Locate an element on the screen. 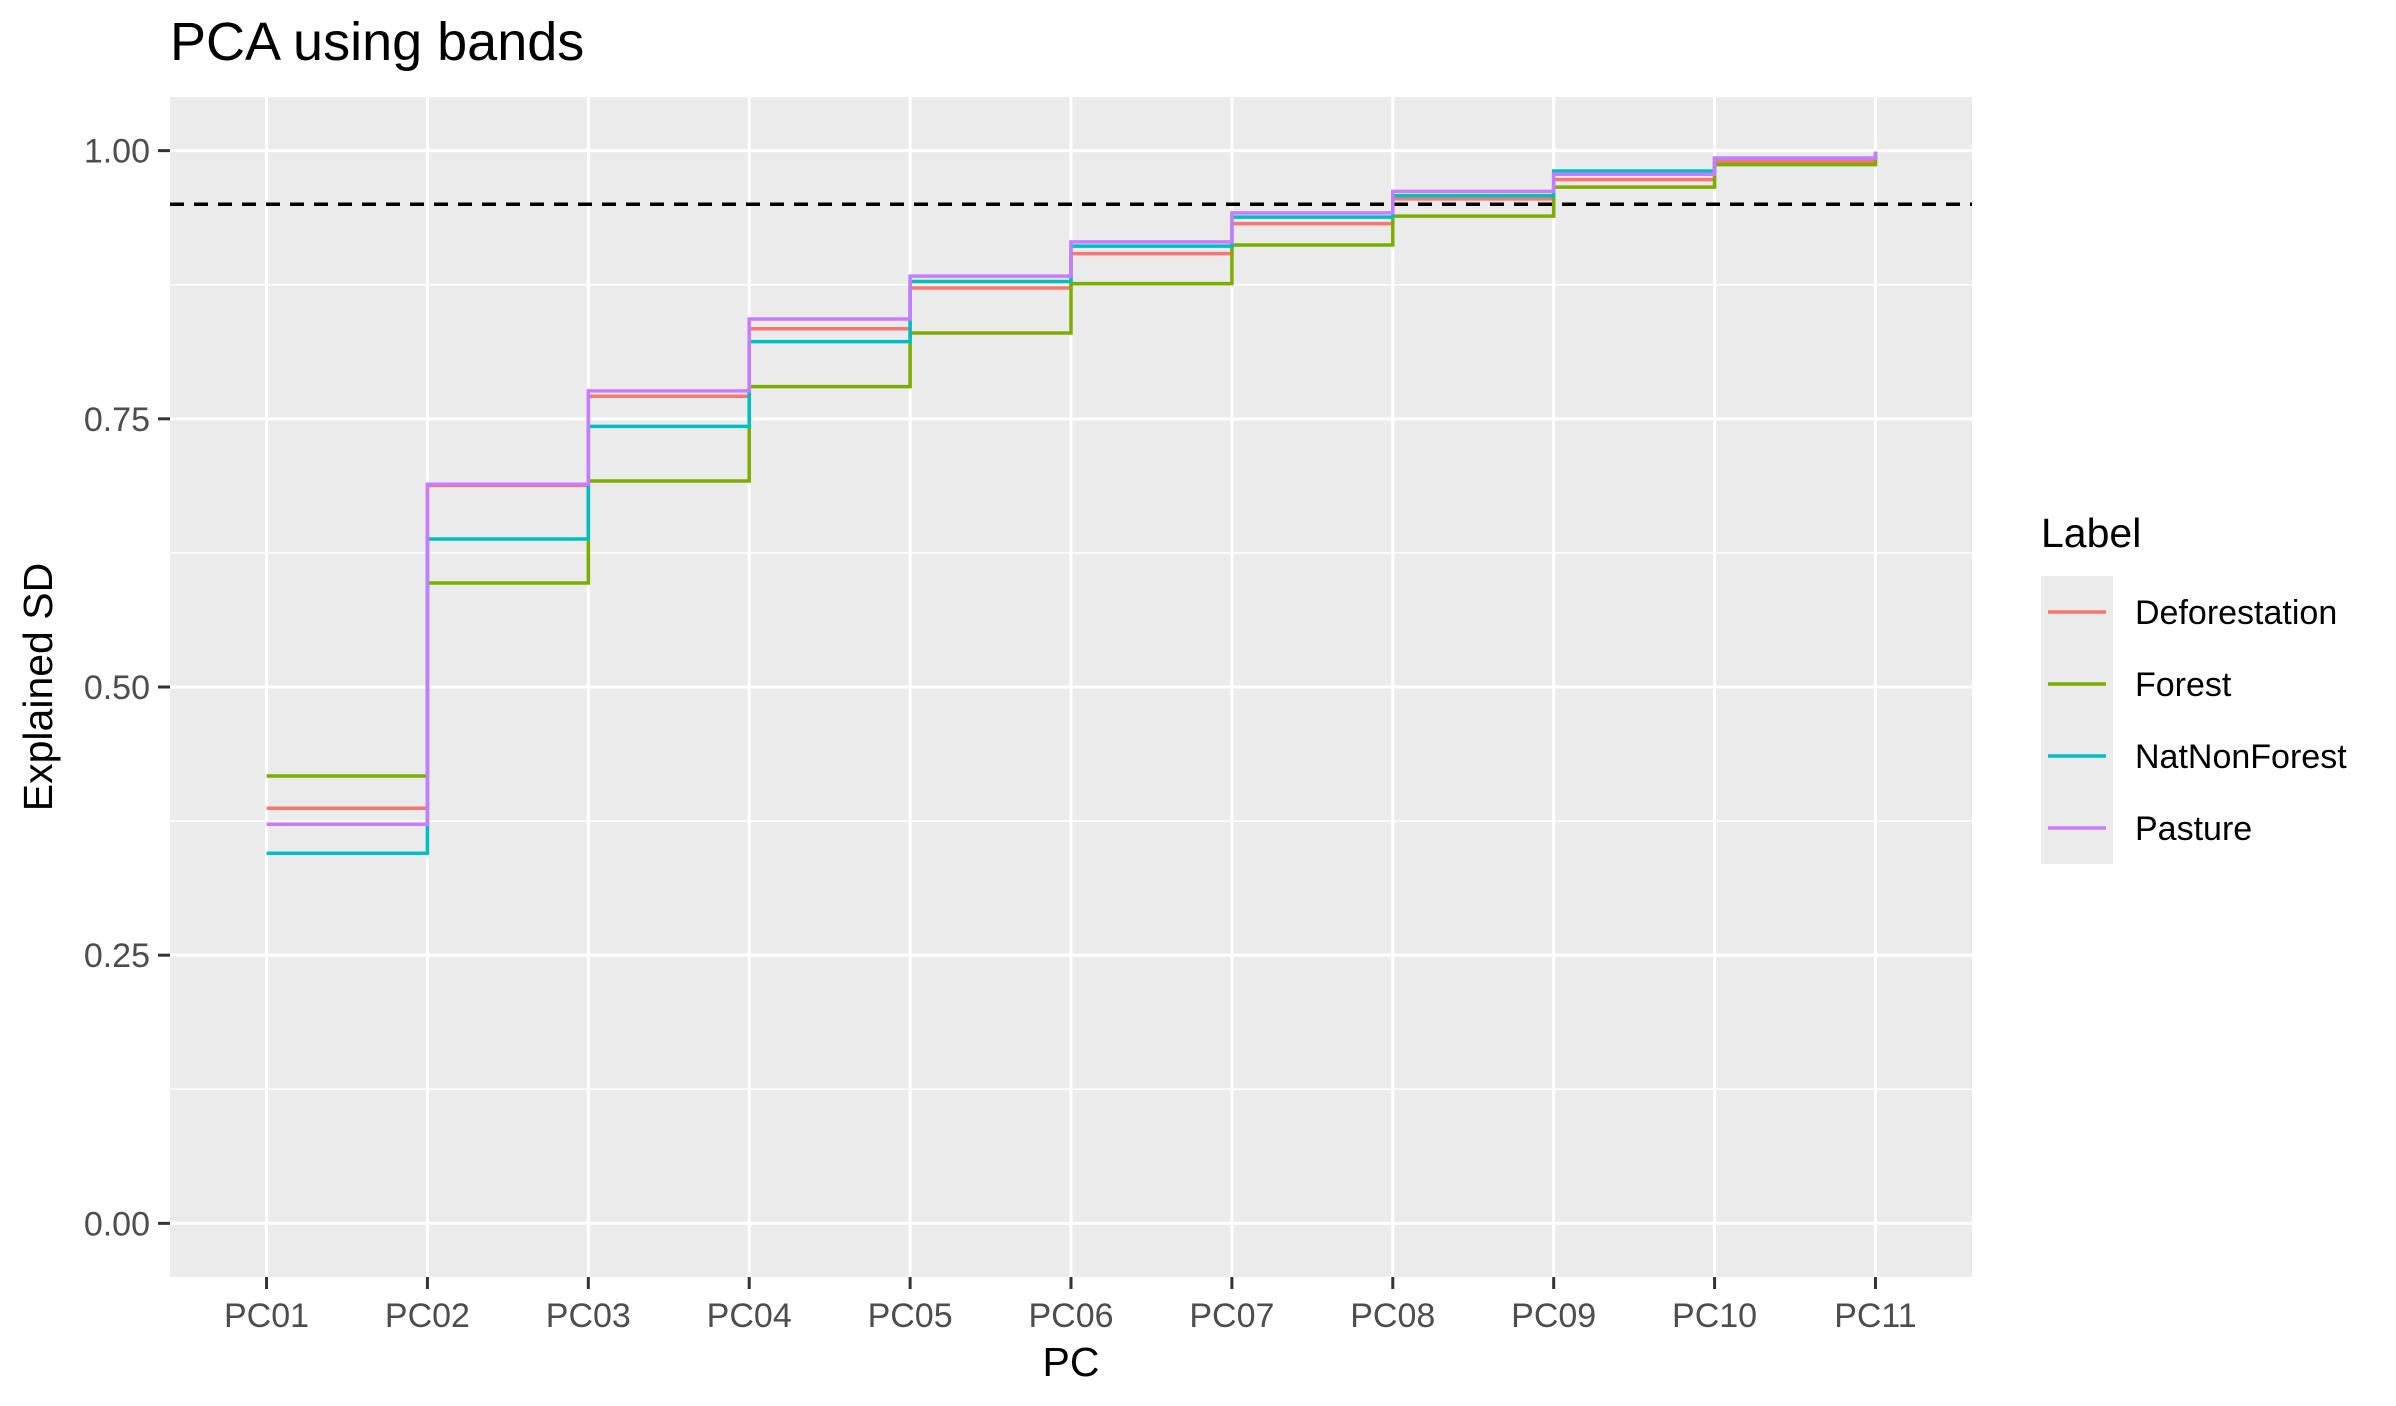  x-tick-label: PC08 is located at coordinates (1392, 1316).